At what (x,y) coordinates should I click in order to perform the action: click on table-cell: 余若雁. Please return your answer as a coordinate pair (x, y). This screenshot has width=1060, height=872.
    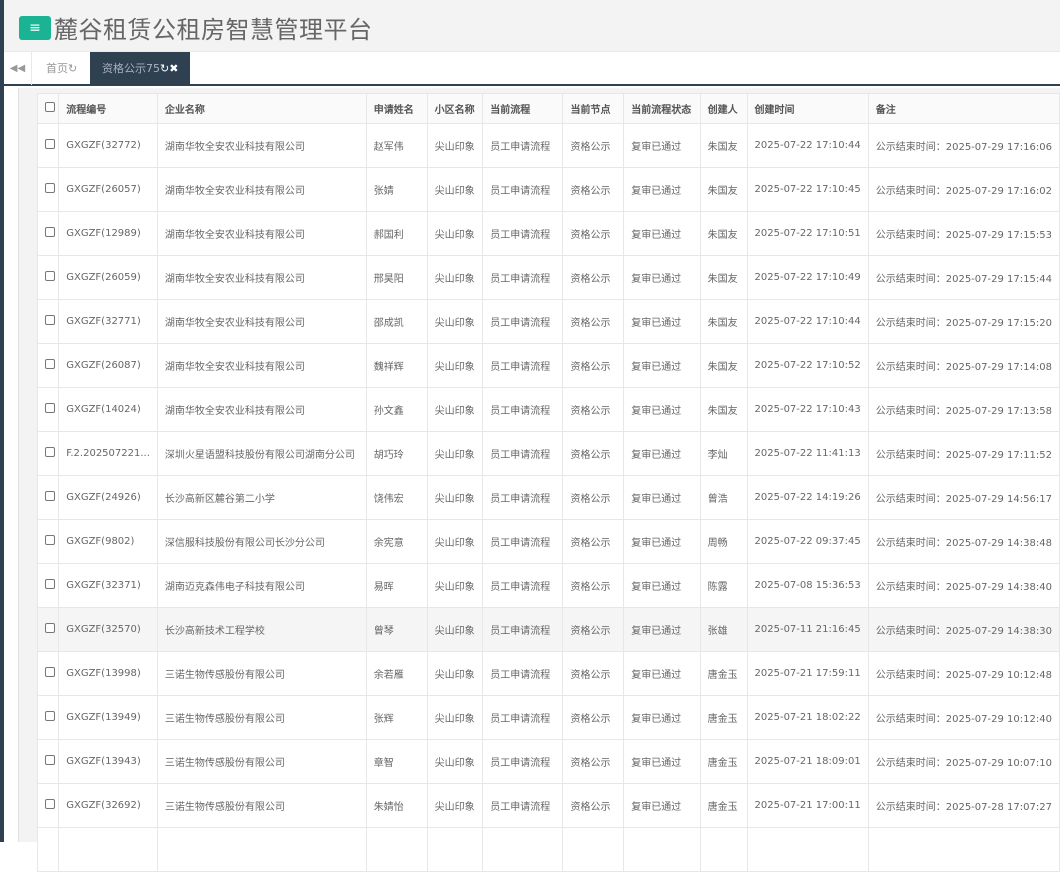
    Looking at the image, I should click on (396, 673).